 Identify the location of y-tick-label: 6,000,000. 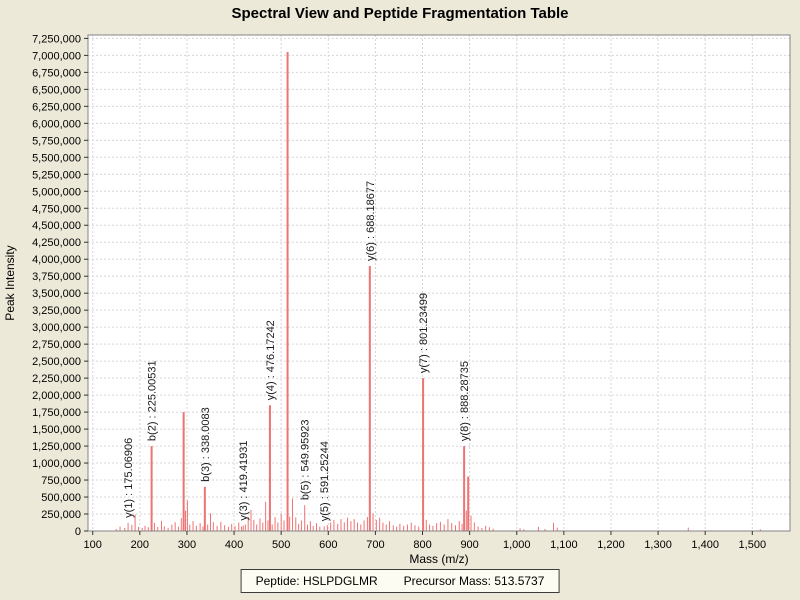
(56, 124).